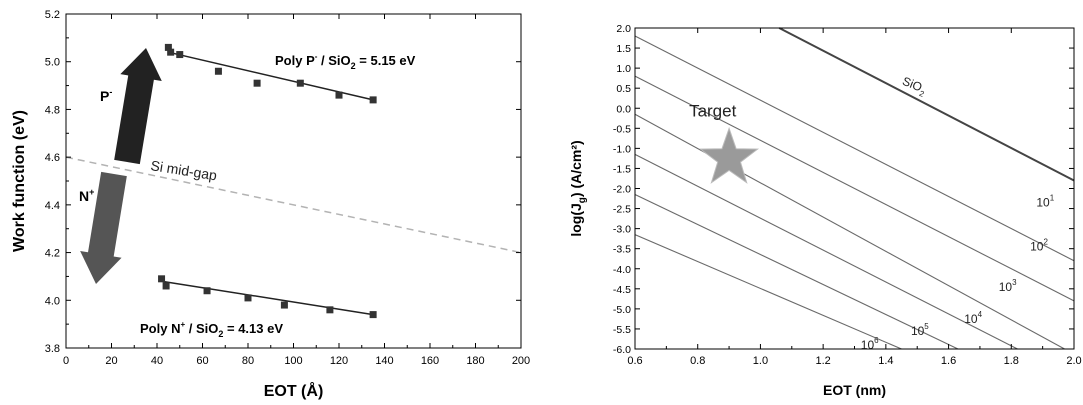 The width and height of the screenshot is (1083, 405). What do you see at coordinates (623, 49) in the screenshot?
I see `y-tick-label: 1.5` at bounding box center [623, 49].